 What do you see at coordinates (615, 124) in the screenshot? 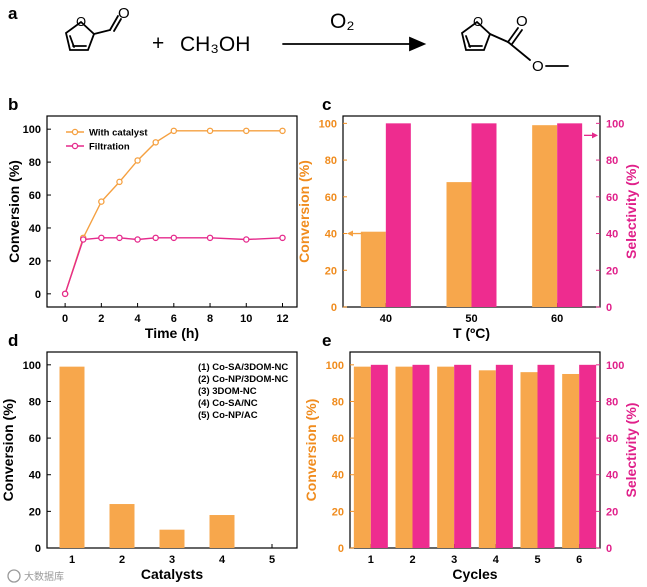
I see `y2-tick-label: 100` at bounding box center [615, 124].